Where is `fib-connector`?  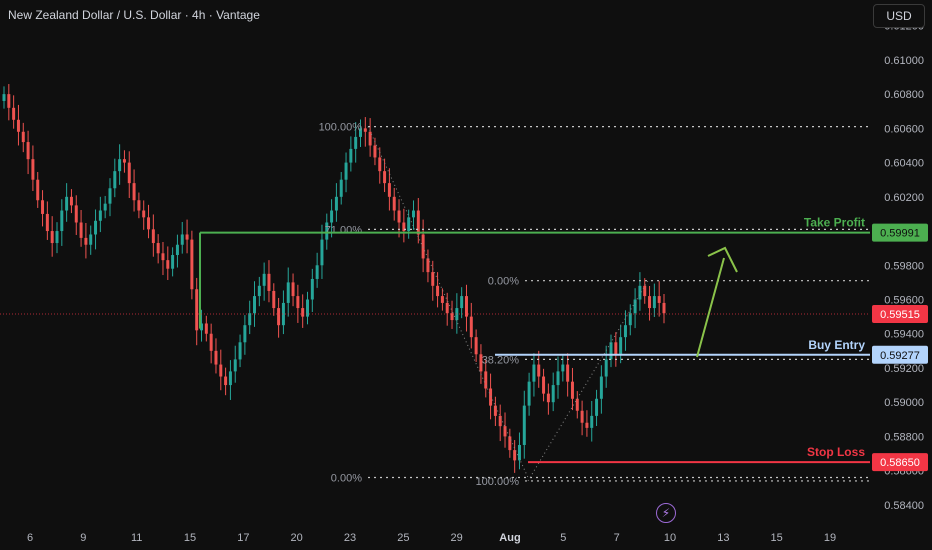
fib-connector is located at coordinates (448, 302).